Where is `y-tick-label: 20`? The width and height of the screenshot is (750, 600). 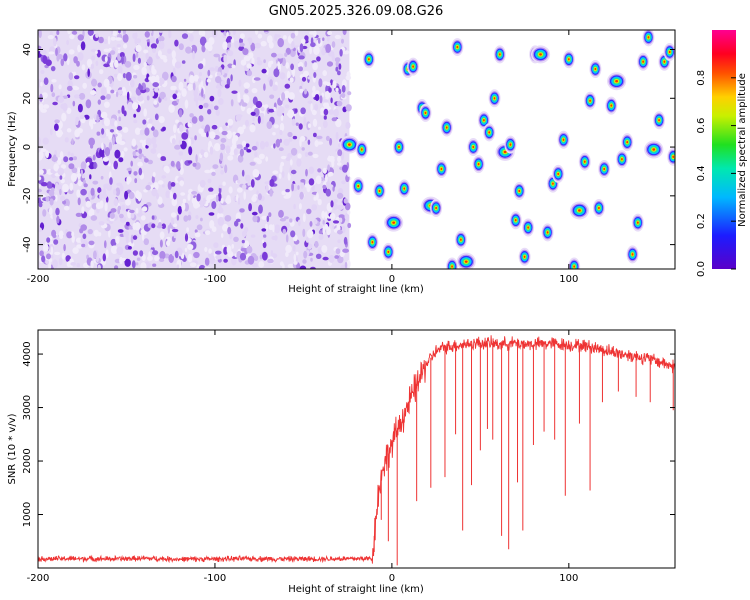
y-tick-label: 20 is located at coordinates (27, 98).